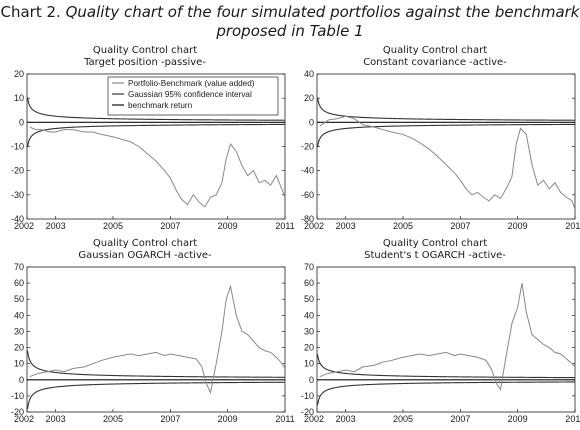 This screenshot has height=430, width=580. What do you see at coordinates (30, 12) in the screenshot?
I see `figure-label: Chart 2.` at bounding box center [30, 12].